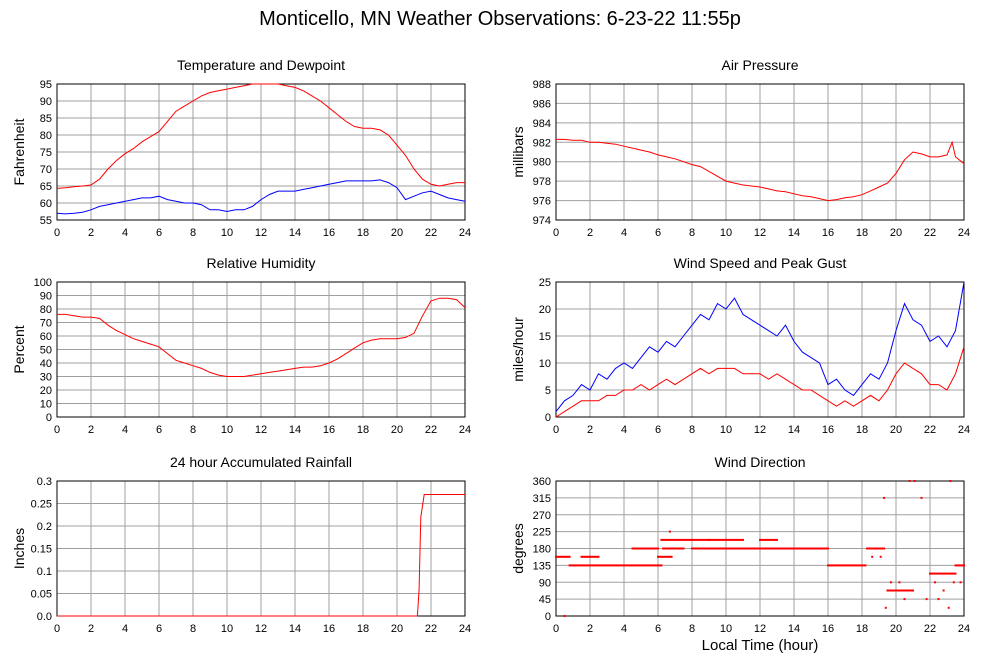 The height and width of the screenshot is (660, 1000). I want to click on y-tick-label: 135, so click(542, 566).